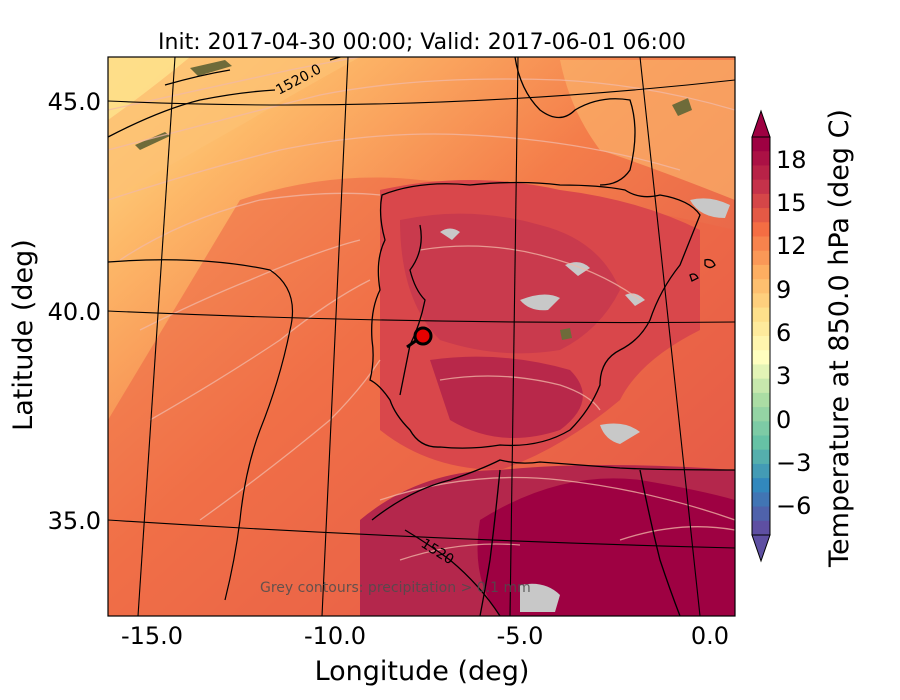 The height and width of the screenshot is (700, 900). I want to click on y-tick-label: 40.0, so click(74, 312).